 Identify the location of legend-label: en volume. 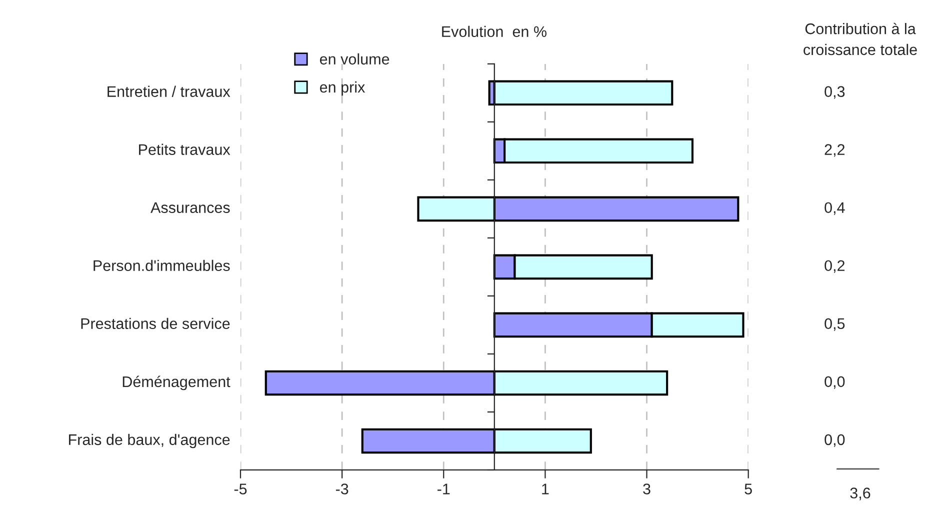
(355, 59).